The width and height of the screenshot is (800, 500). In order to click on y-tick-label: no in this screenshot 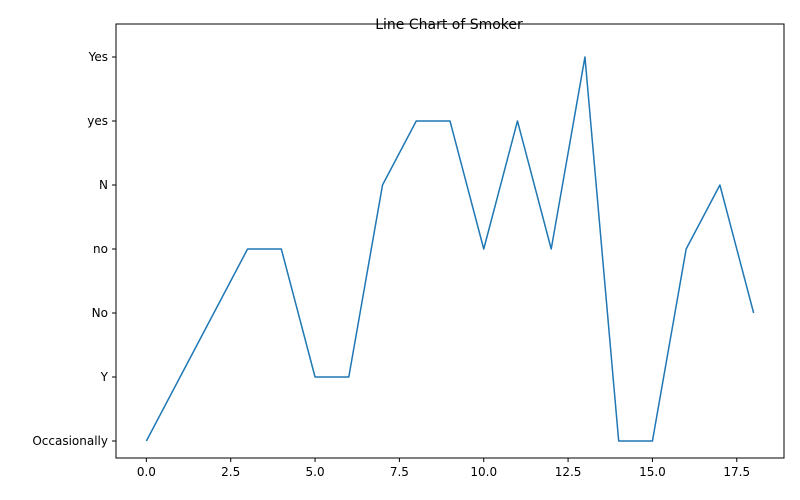, I will do `click(100, 249)`.